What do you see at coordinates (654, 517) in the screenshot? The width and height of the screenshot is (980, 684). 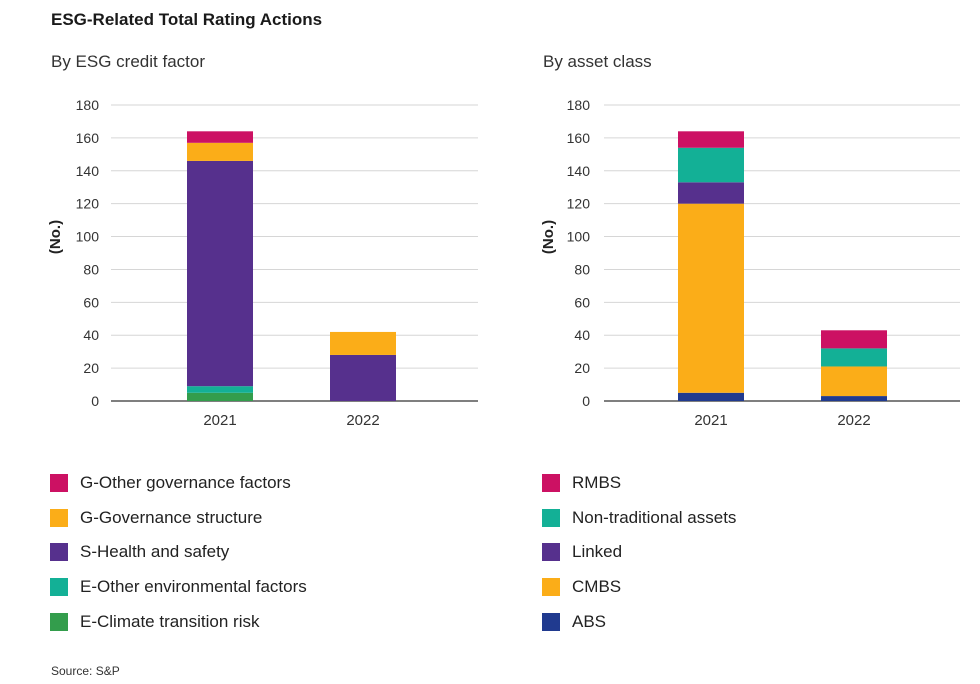 I see `legend-label: Non-traditional assets` at bounding box center [654, 517].